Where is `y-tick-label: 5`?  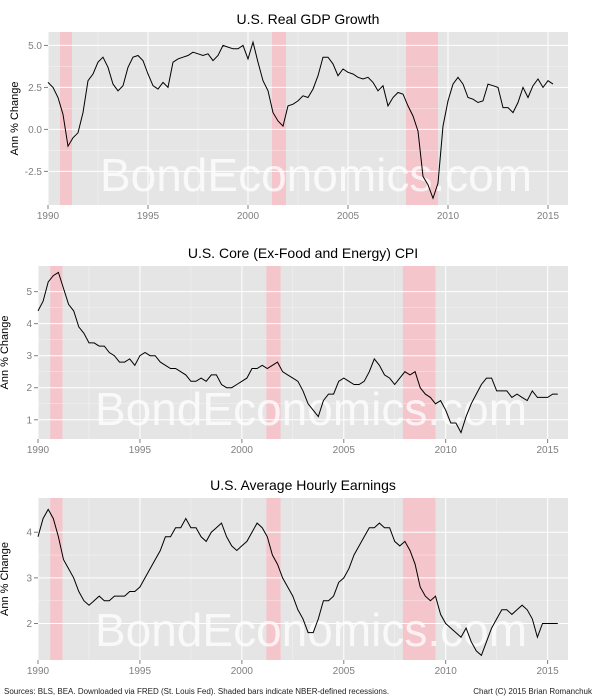
y-tick-label: 5 is located at coordinates (29, 292).